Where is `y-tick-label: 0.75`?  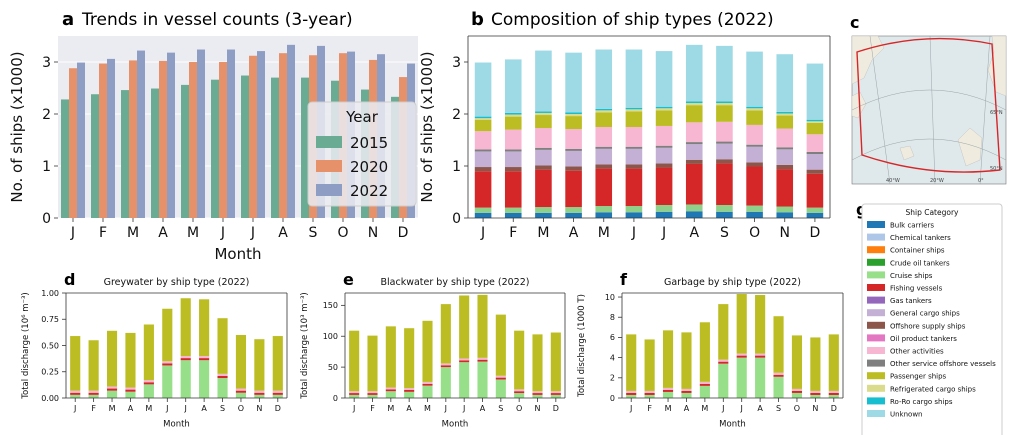
y-tick-label: 0.75 is located at coordinates (50, 319).